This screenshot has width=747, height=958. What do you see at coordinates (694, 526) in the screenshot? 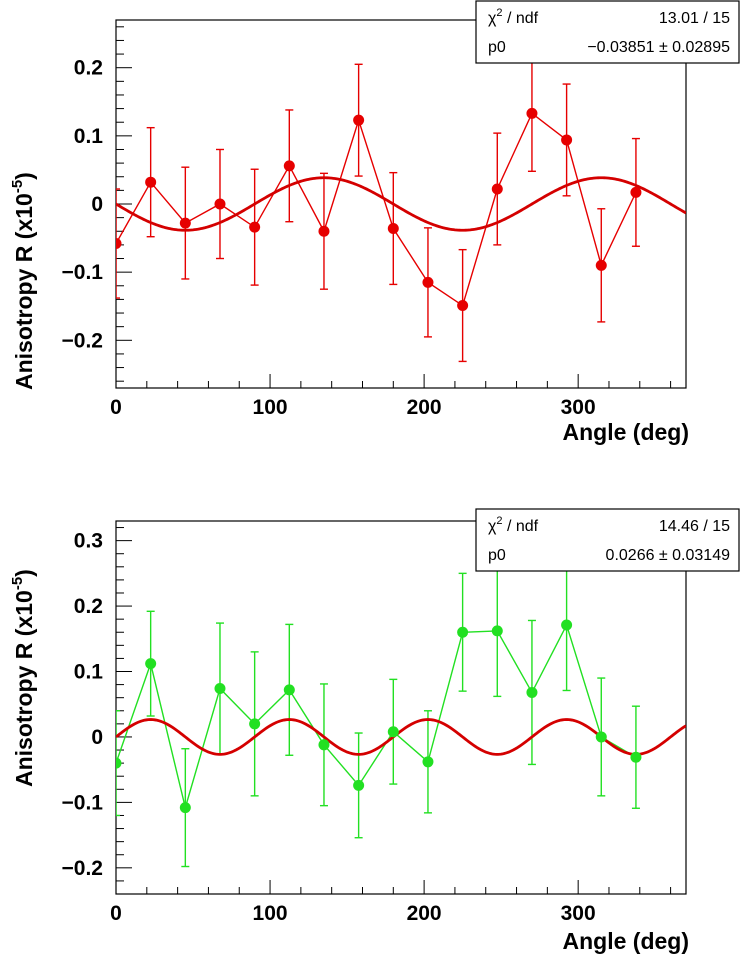
I see `stats-chi2-value: 14.46 / 15` at bounding box center [694, 526].